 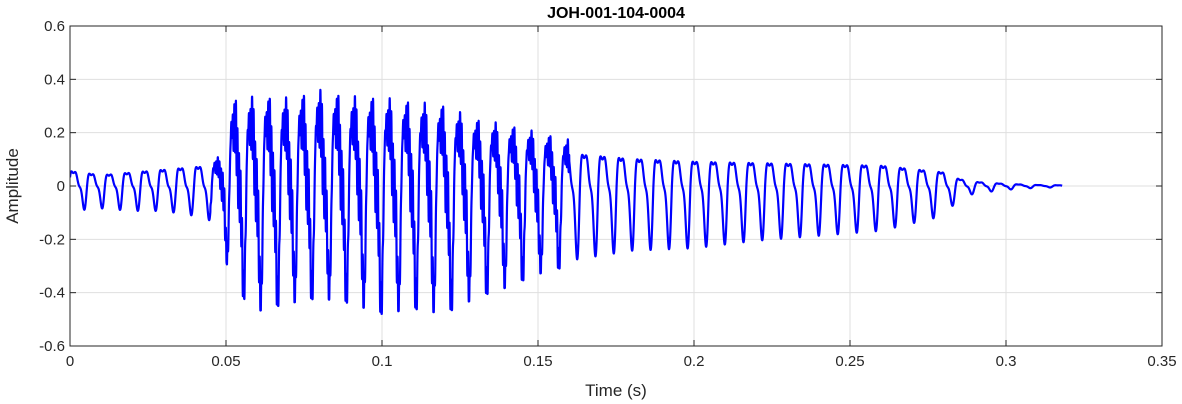 What do you see at coordinates (52, 346) in the screenshot?
I see `y-tick-label: -0.6` at bounding box center [52, 346].